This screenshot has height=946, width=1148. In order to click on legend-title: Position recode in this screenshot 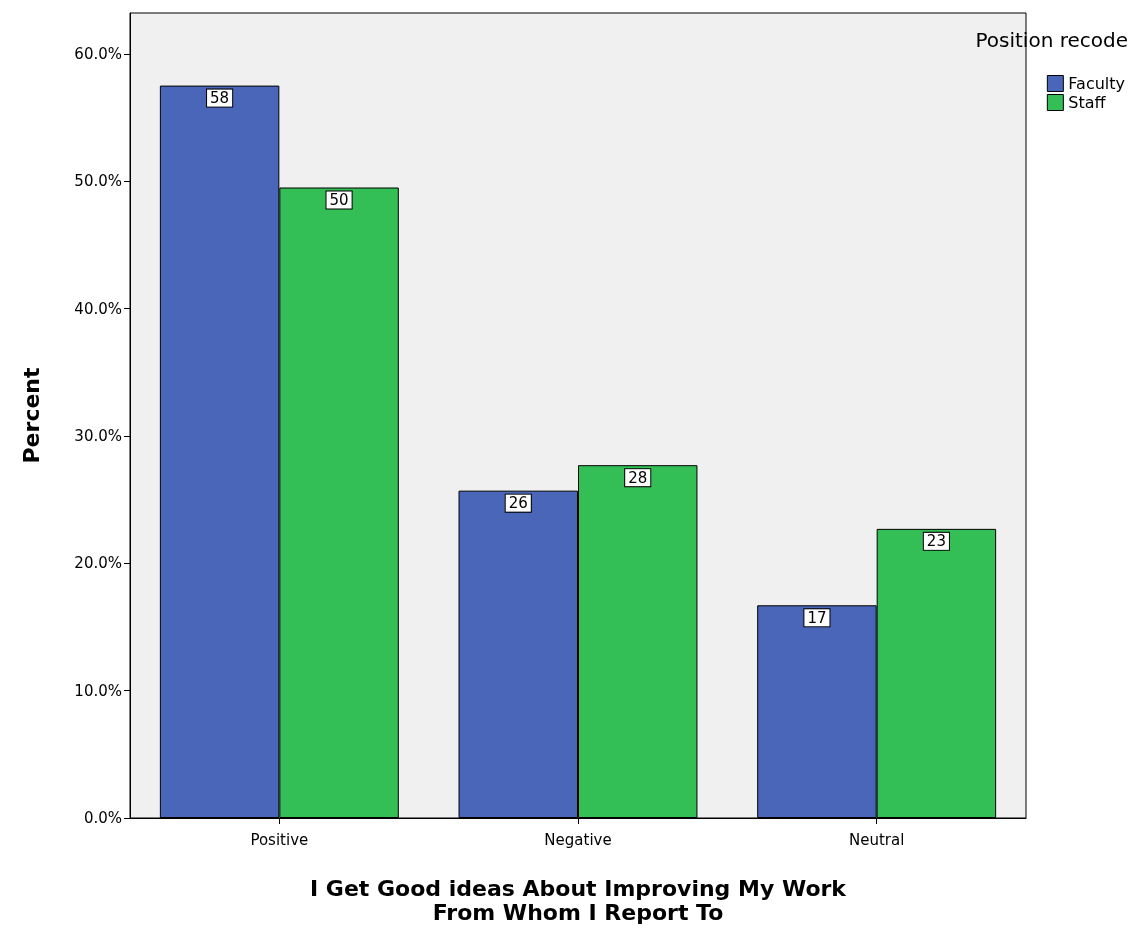, I will do `click(1052, 40)`.